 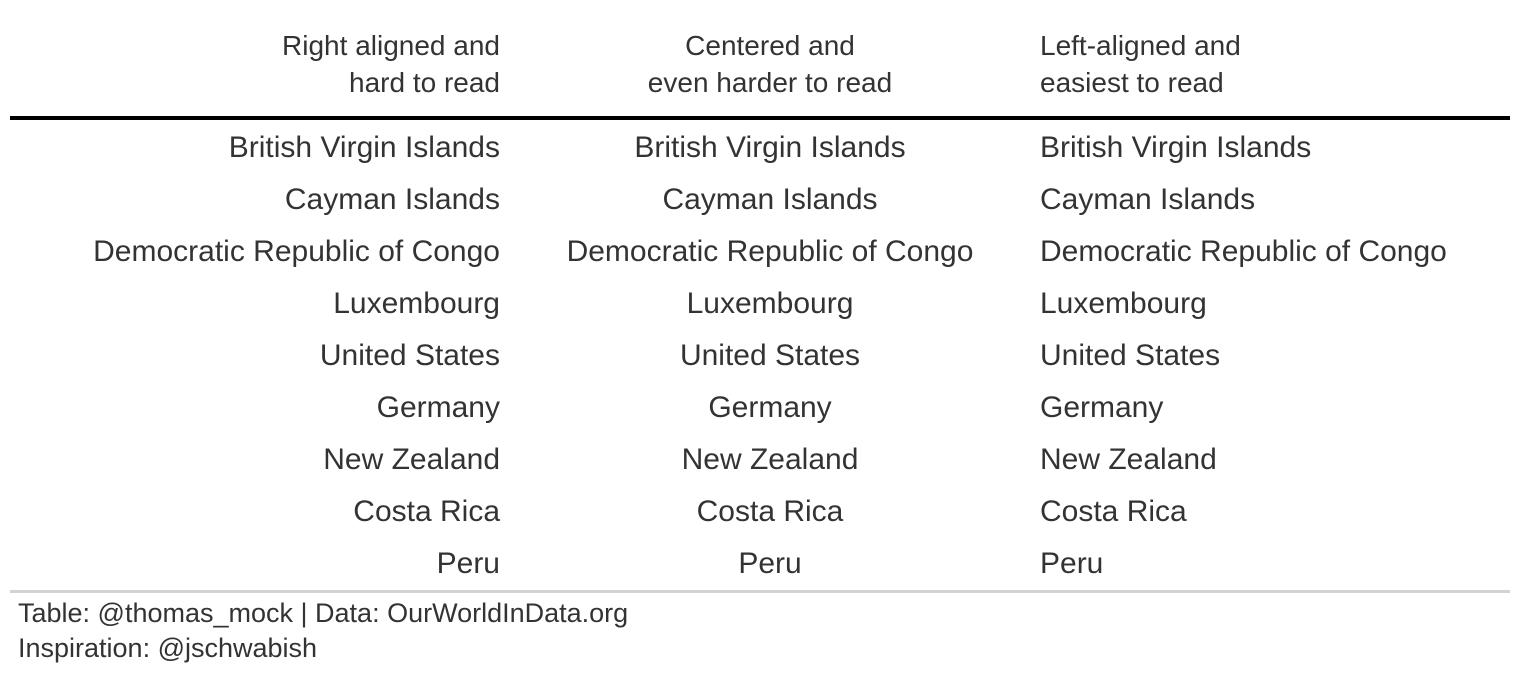 What do you see at coordinates (296, 251) in the screenshot?
I see `table-cell-right-aligned: Democratic Republic of Congo` at bounding box center [296, 251].